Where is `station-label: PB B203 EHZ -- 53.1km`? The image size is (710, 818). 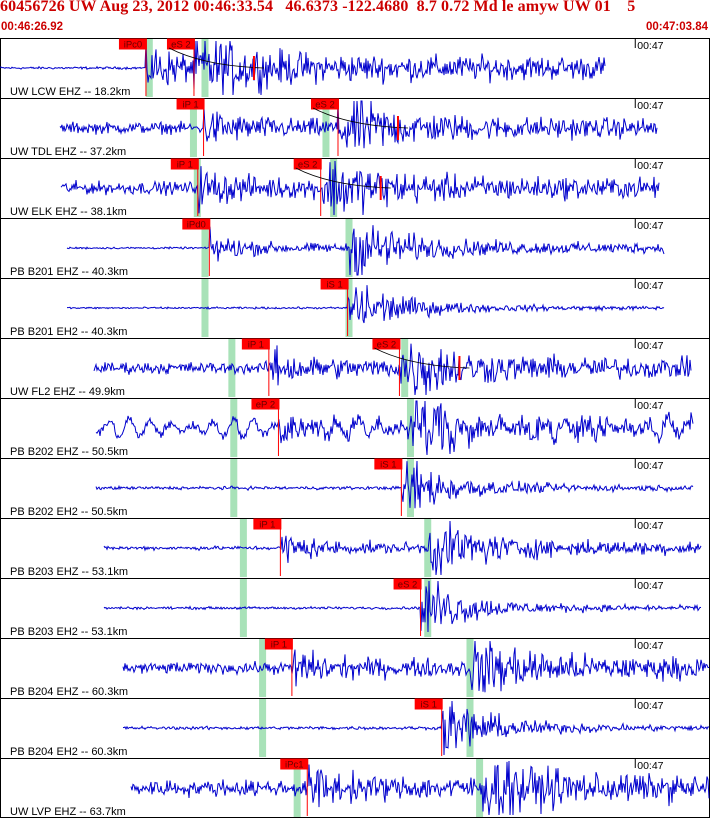 station-label: PB B203 EHZ -- 53.1km is located at coordinates (69, 572).